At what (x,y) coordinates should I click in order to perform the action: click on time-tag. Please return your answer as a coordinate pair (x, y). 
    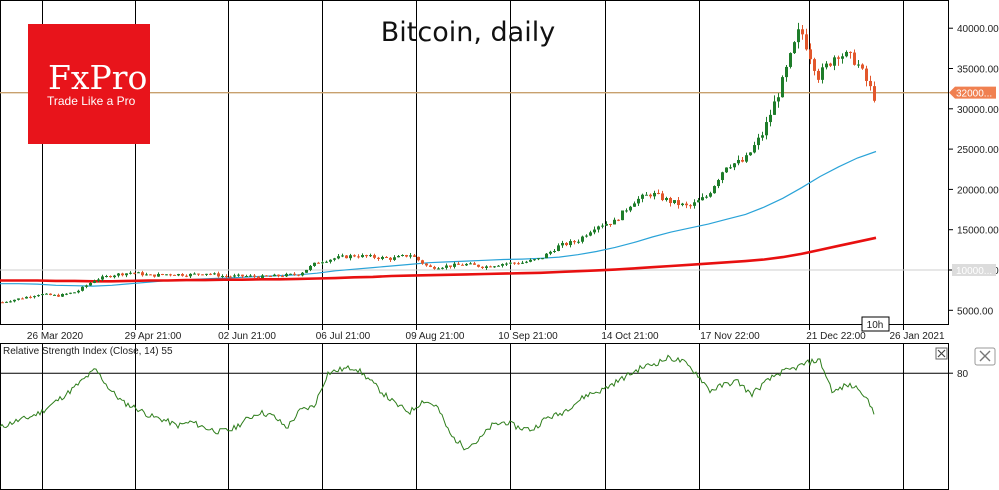
    Looking at the image, I should click on (875, 324).